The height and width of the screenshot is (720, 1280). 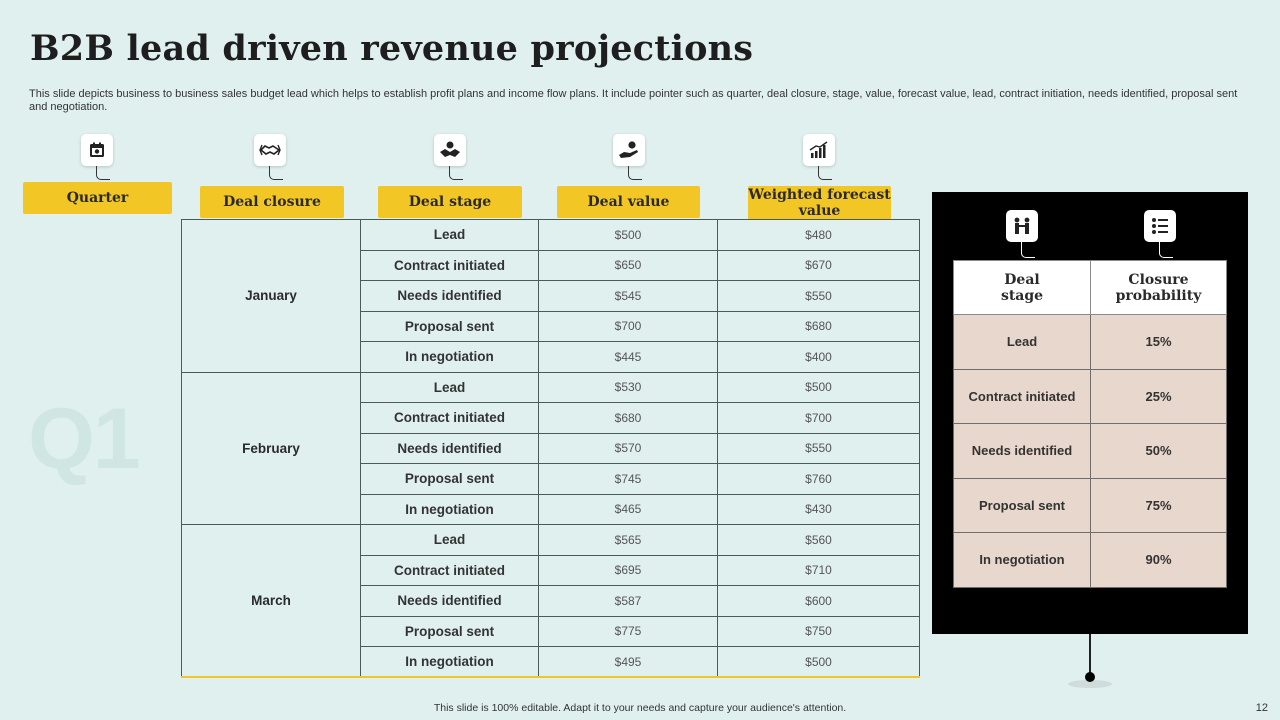 I want to click on deal-value-cell: $570, so click(x=628, y=448).